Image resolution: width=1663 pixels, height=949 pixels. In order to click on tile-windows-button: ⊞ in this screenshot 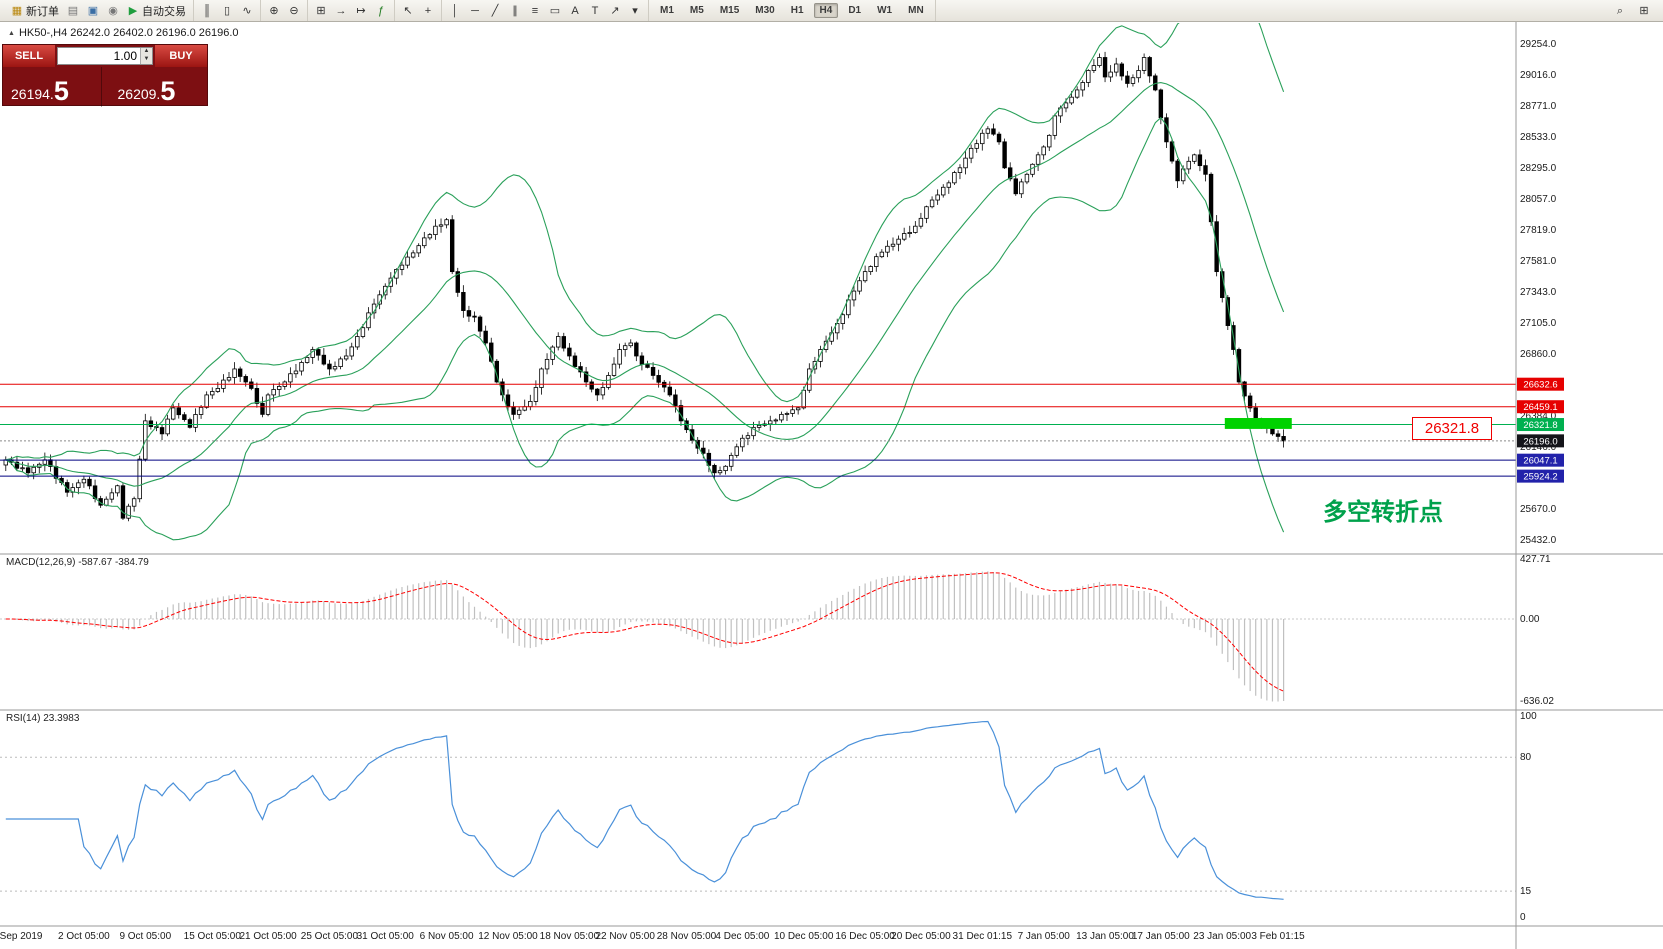, I will do `click(321, 11)`.